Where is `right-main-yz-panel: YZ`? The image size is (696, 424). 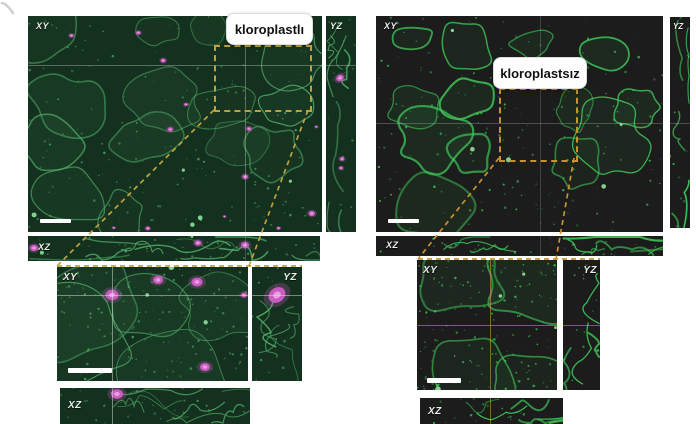
right-main-yz-panel: YZ is located at coordinates (680, 122).